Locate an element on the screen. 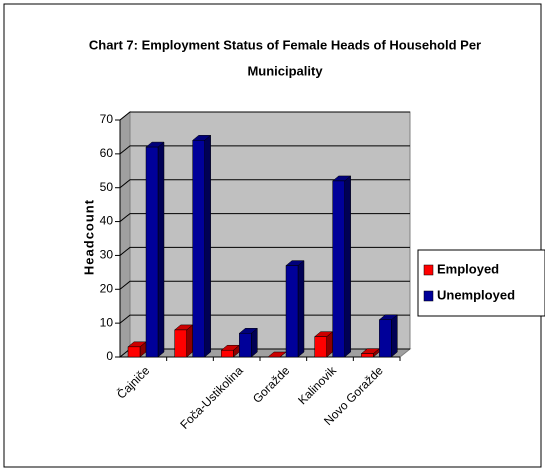  side-wall is located at coordinates (125, 234).